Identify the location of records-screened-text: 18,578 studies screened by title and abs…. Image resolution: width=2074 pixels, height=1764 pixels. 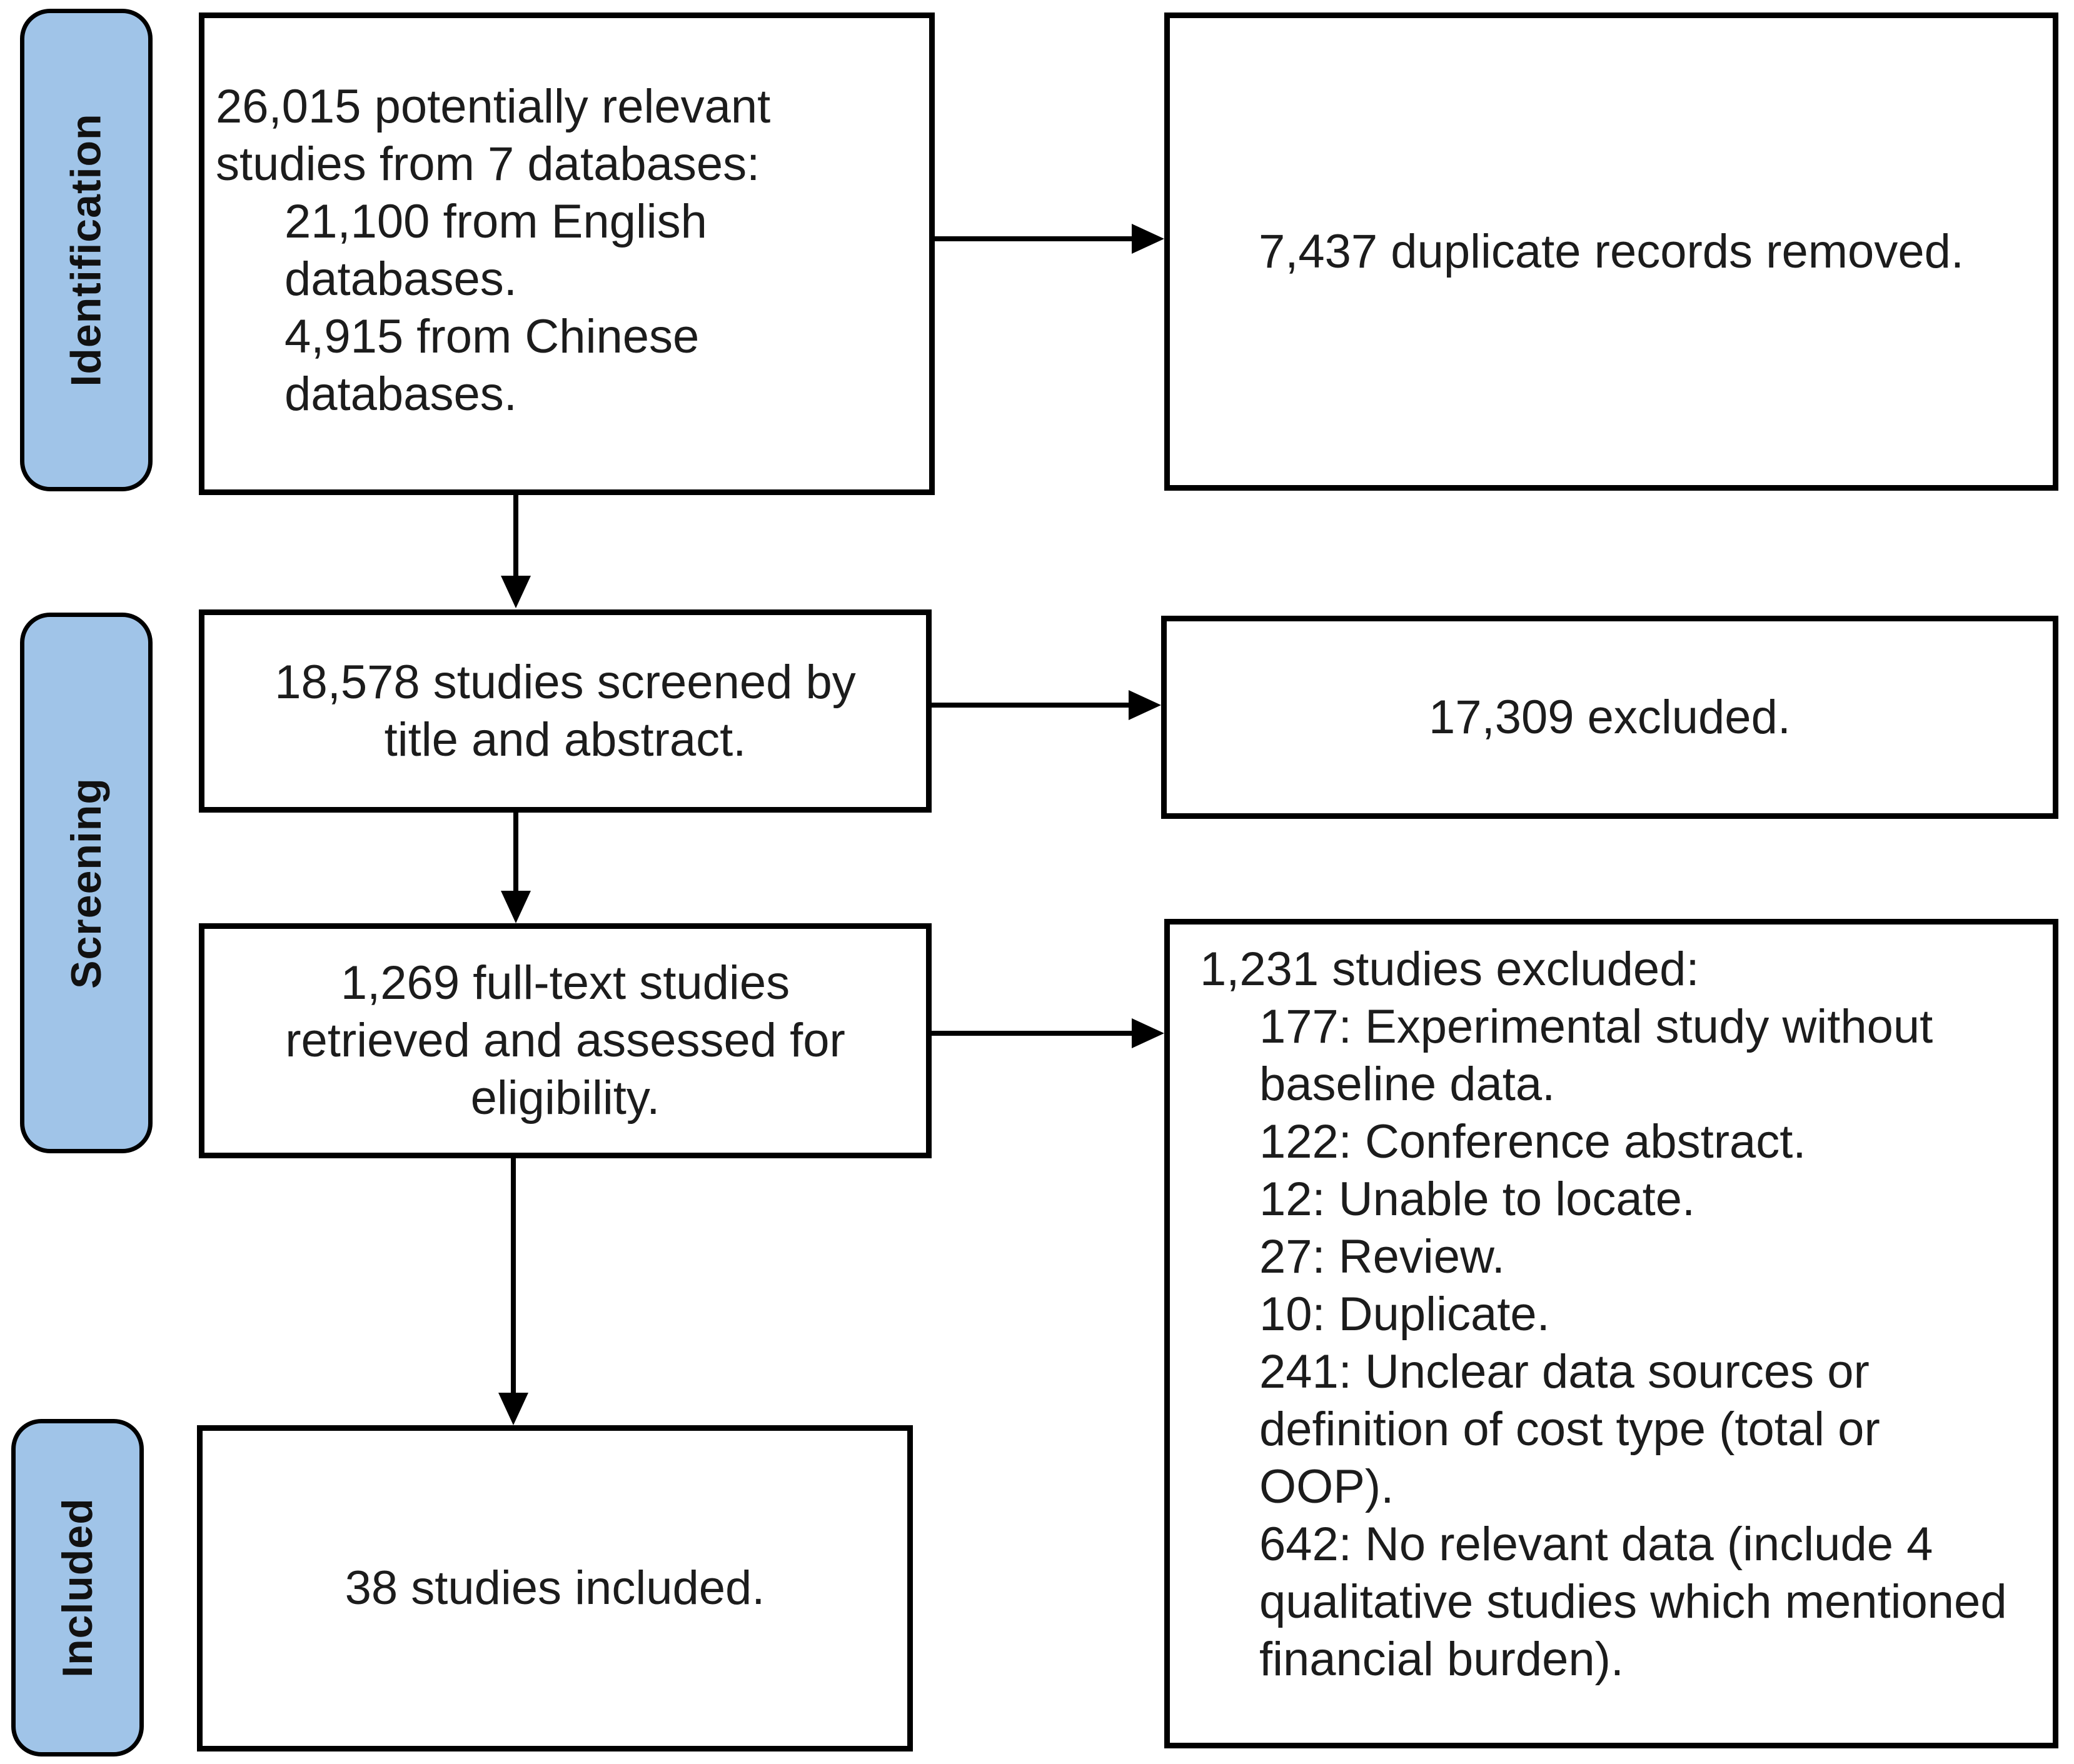
(565, 710).